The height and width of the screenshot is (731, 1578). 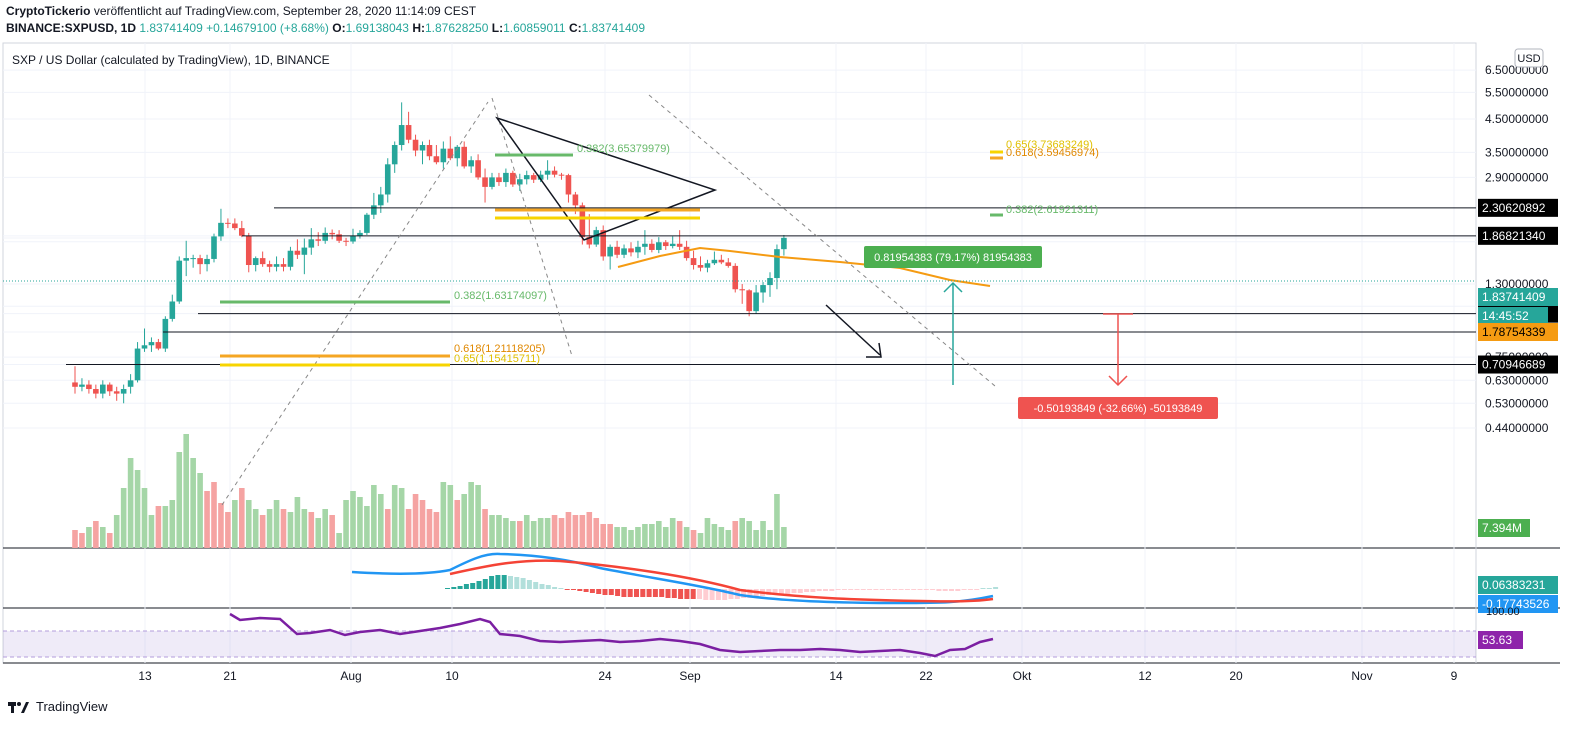 What do you see at coordinates (1118, 381) in the screenshot?
I see `measure-down-arrow` at bounding box center [1118, 381].